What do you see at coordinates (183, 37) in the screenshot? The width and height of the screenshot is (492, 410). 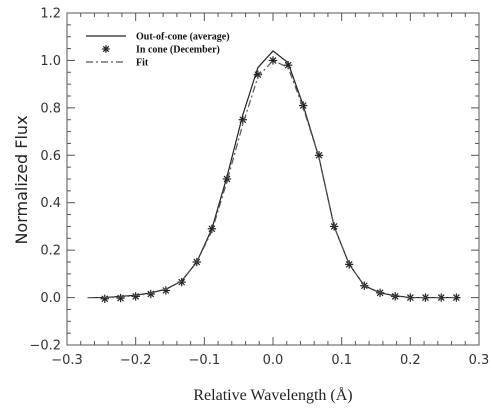 I see `legend-label: Out-of-cone (average)` at bounding box center [183, 37].